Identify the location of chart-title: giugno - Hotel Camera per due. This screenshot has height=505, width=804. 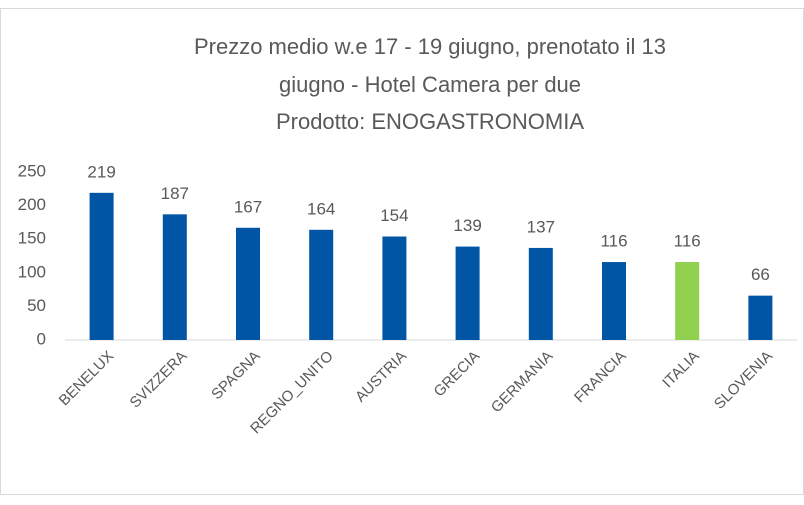
(430, 84).